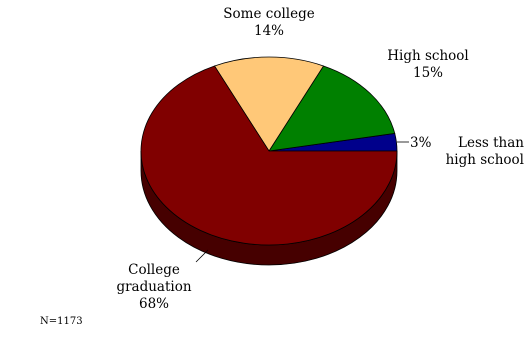 This screenshot has height=338, width=532. I want to click on pie-slice-high-school, so click(332, 108).